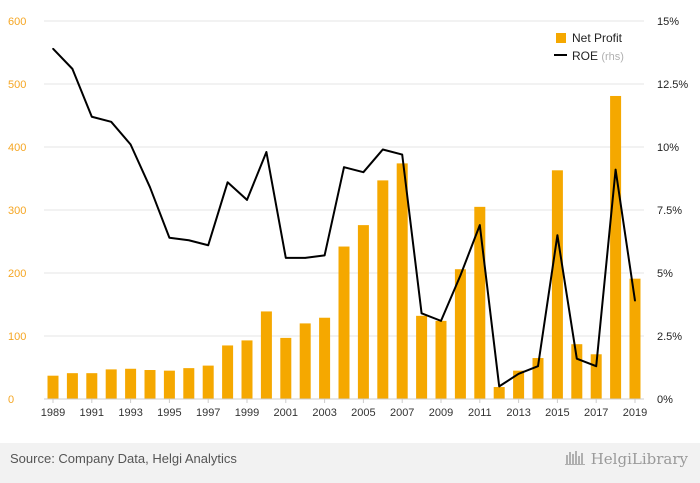 Image resolution: width=700 pixels, height=483 pixels. Describe the element at coordinates (460, 334) in the screenshot. I see `bar-net-profit-2010` at that location.